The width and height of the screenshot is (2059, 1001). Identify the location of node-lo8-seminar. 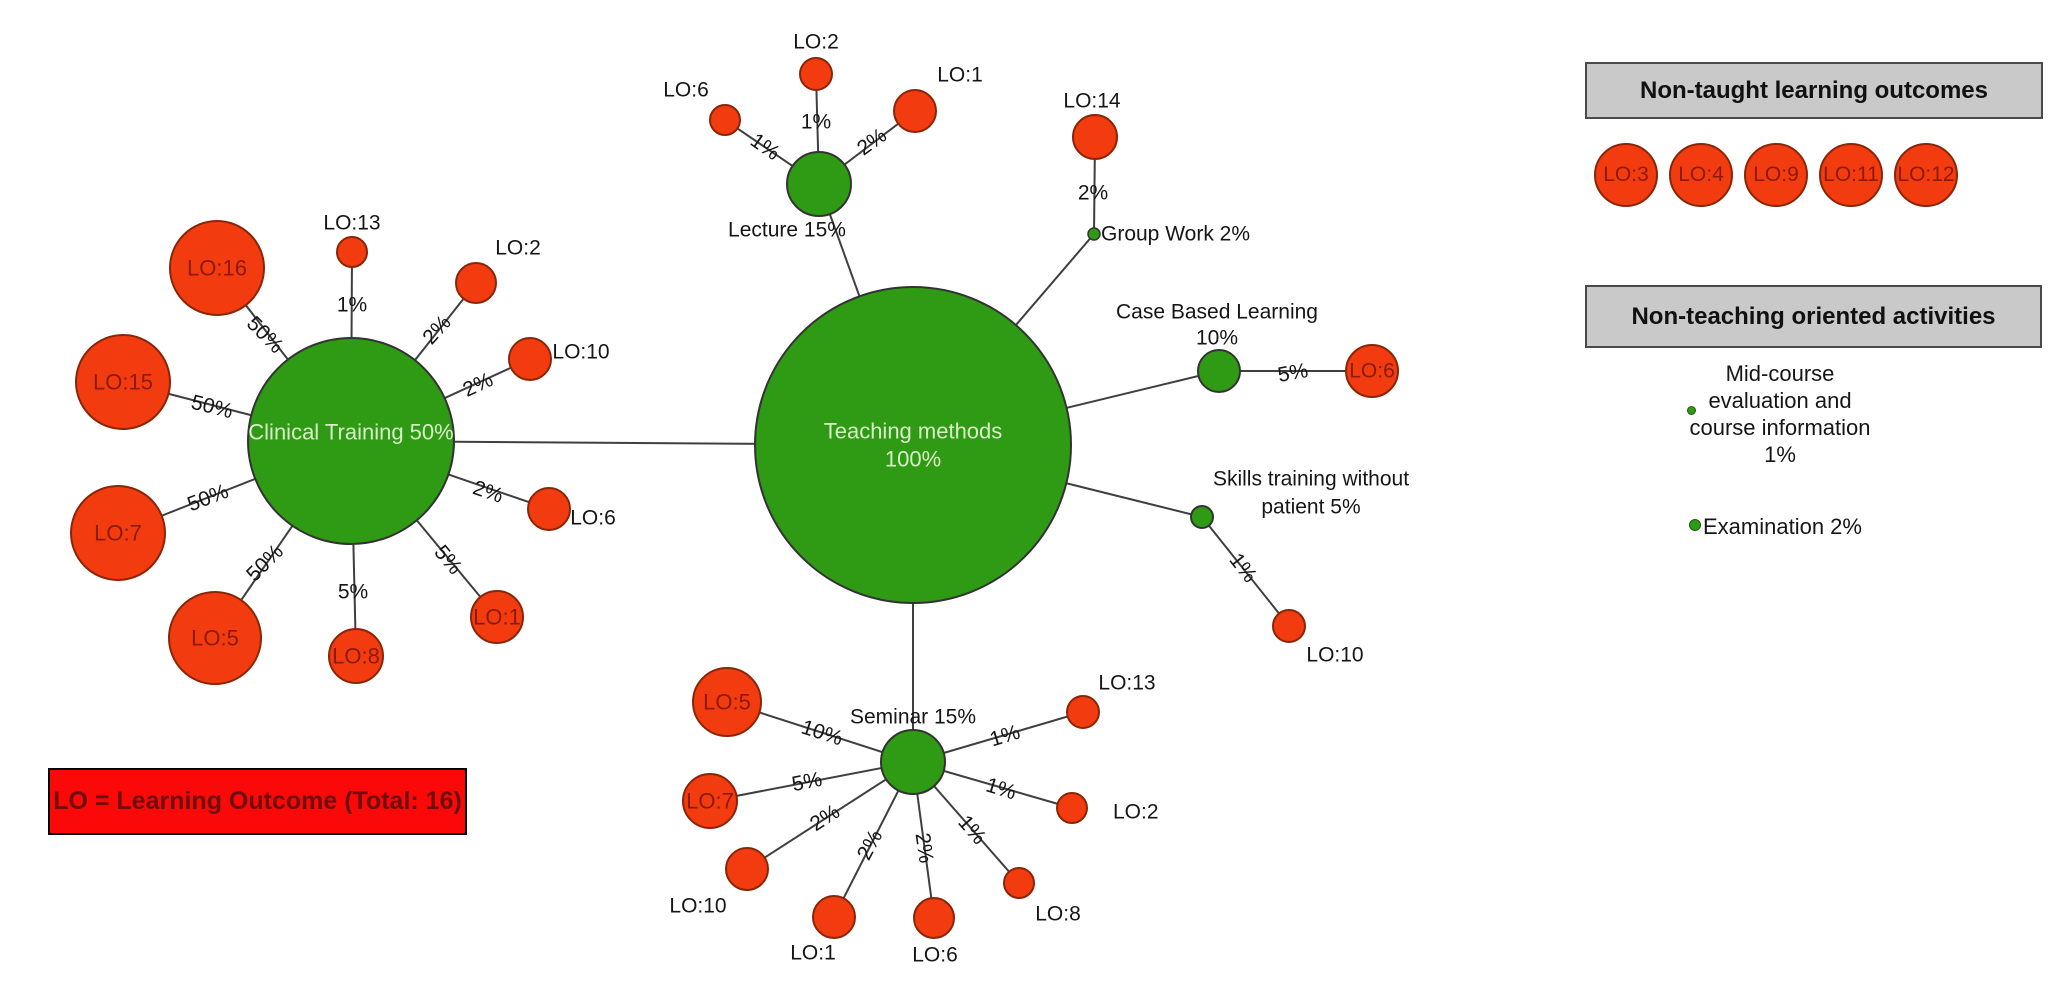
(1019, 883).